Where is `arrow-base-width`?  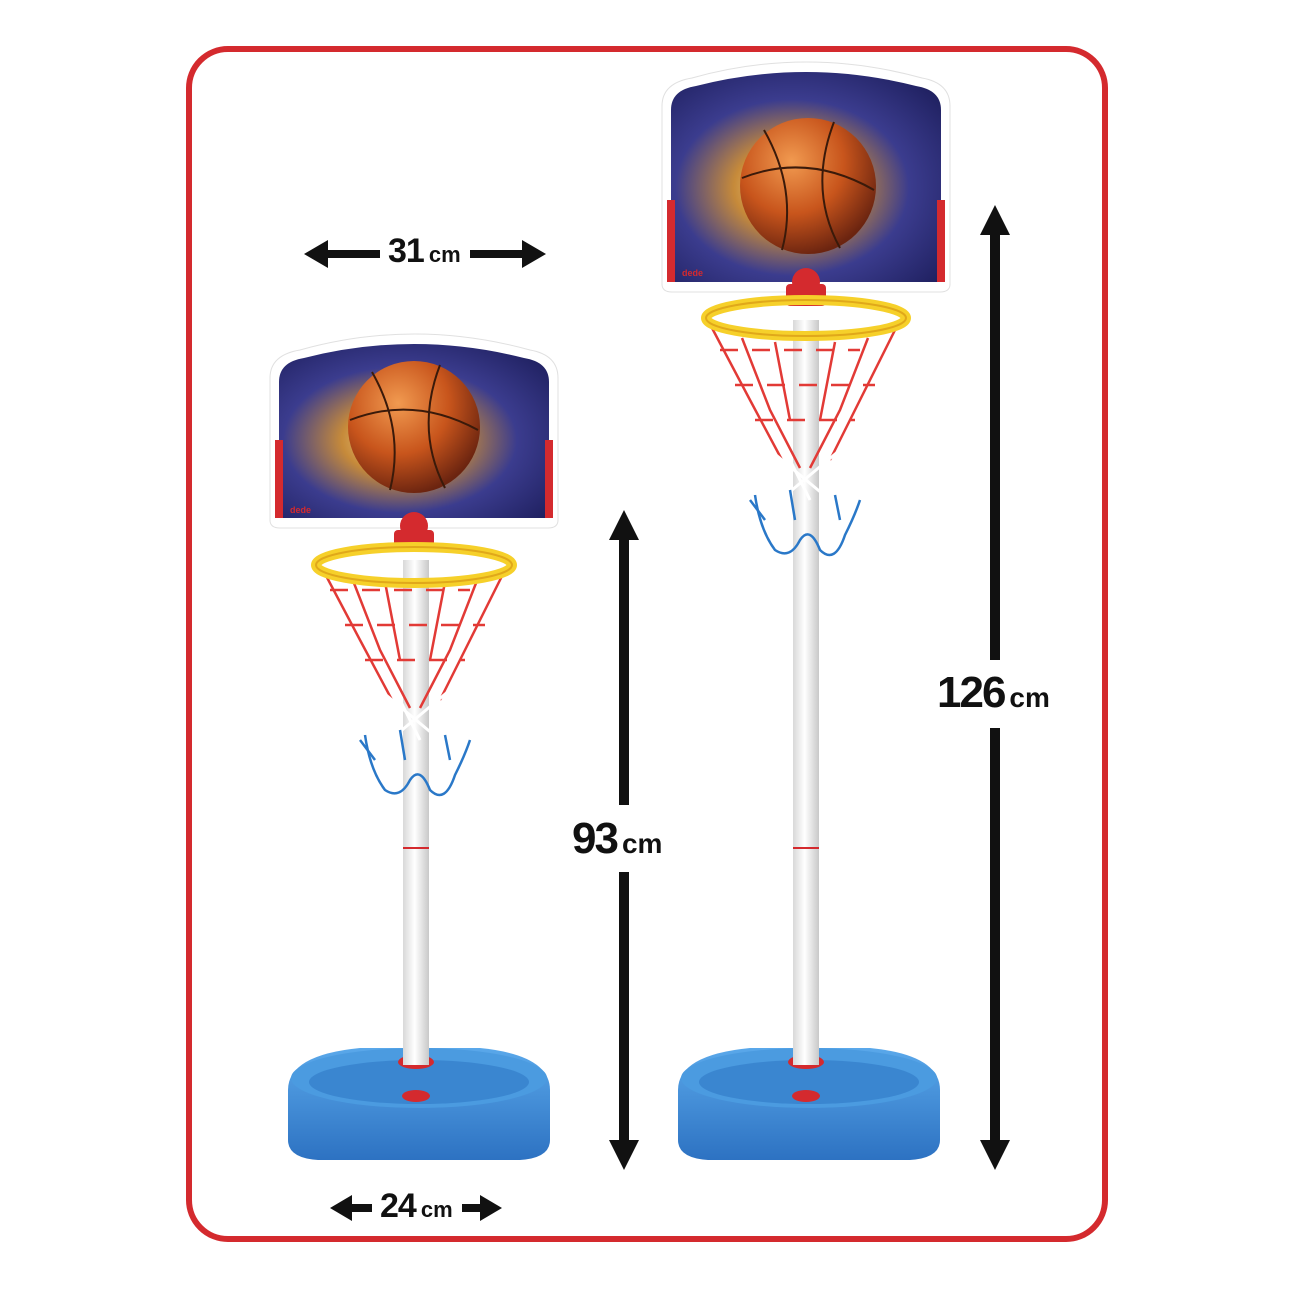
arrow-base-width is located at coordinates (416, 1208).